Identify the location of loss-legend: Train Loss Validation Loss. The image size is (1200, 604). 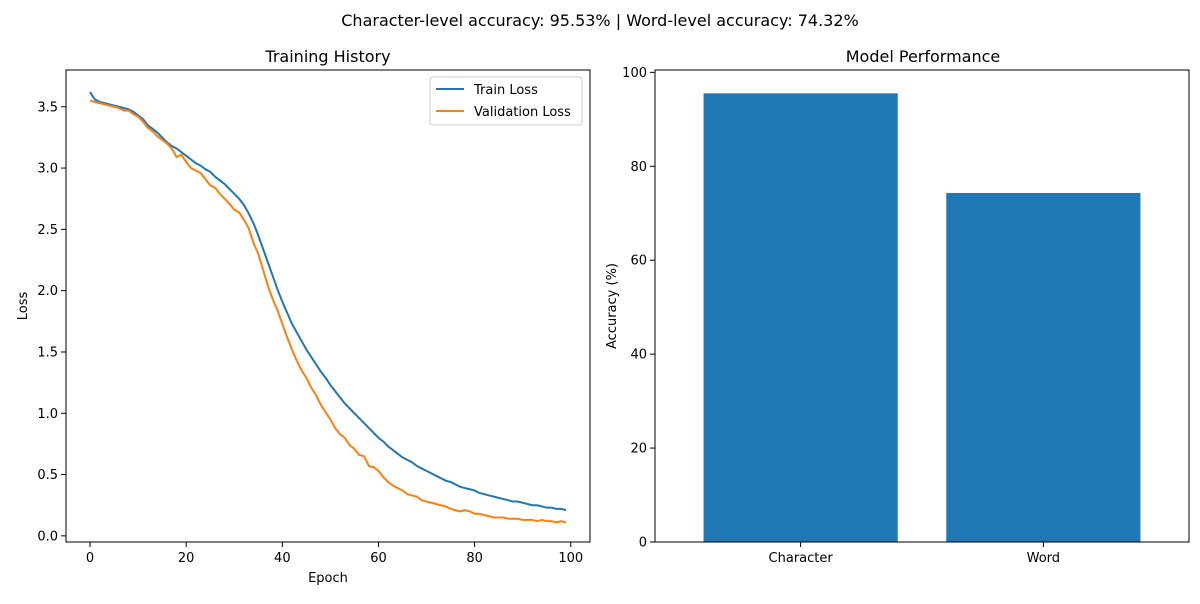
(506, 101).